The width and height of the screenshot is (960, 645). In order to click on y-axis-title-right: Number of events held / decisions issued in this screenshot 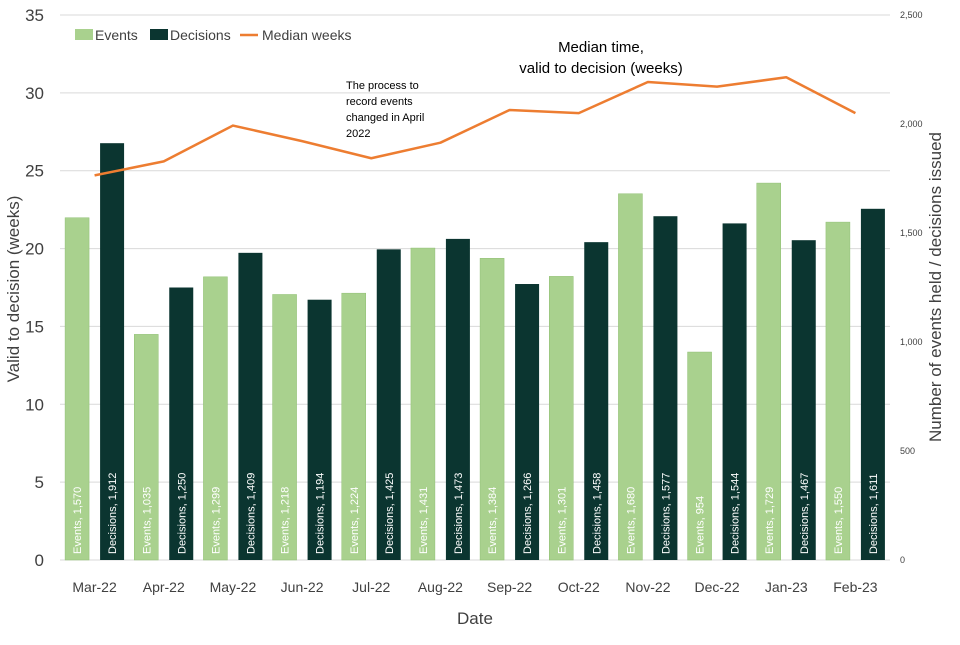, I will do `click(935, 287)`.